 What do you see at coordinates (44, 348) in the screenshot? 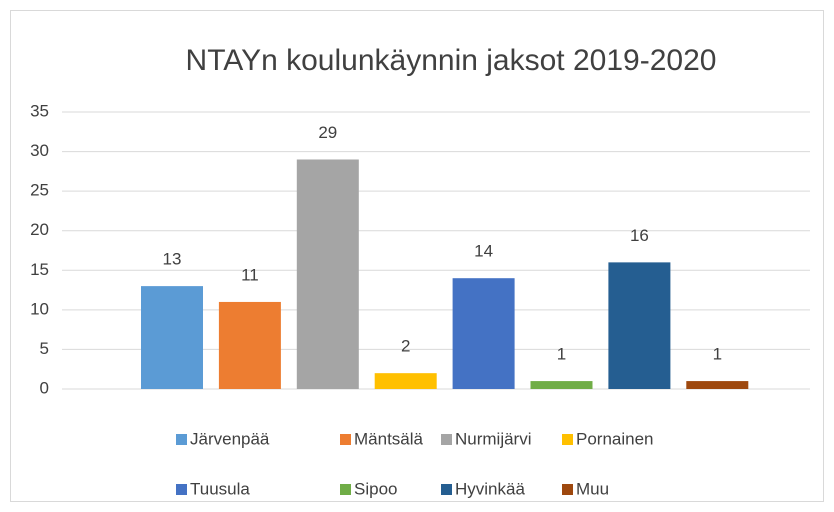
I see `y-tick-label: 5` at bounding box center [44, 348].